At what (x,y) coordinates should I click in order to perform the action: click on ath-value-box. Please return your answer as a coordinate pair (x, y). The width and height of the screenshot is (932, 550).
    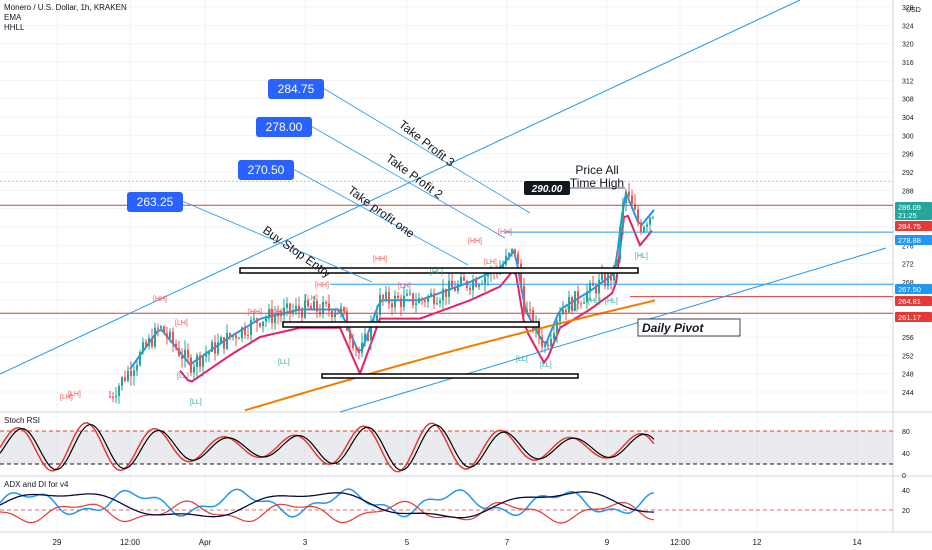
    Looking at the image, I should click on (547, 188).